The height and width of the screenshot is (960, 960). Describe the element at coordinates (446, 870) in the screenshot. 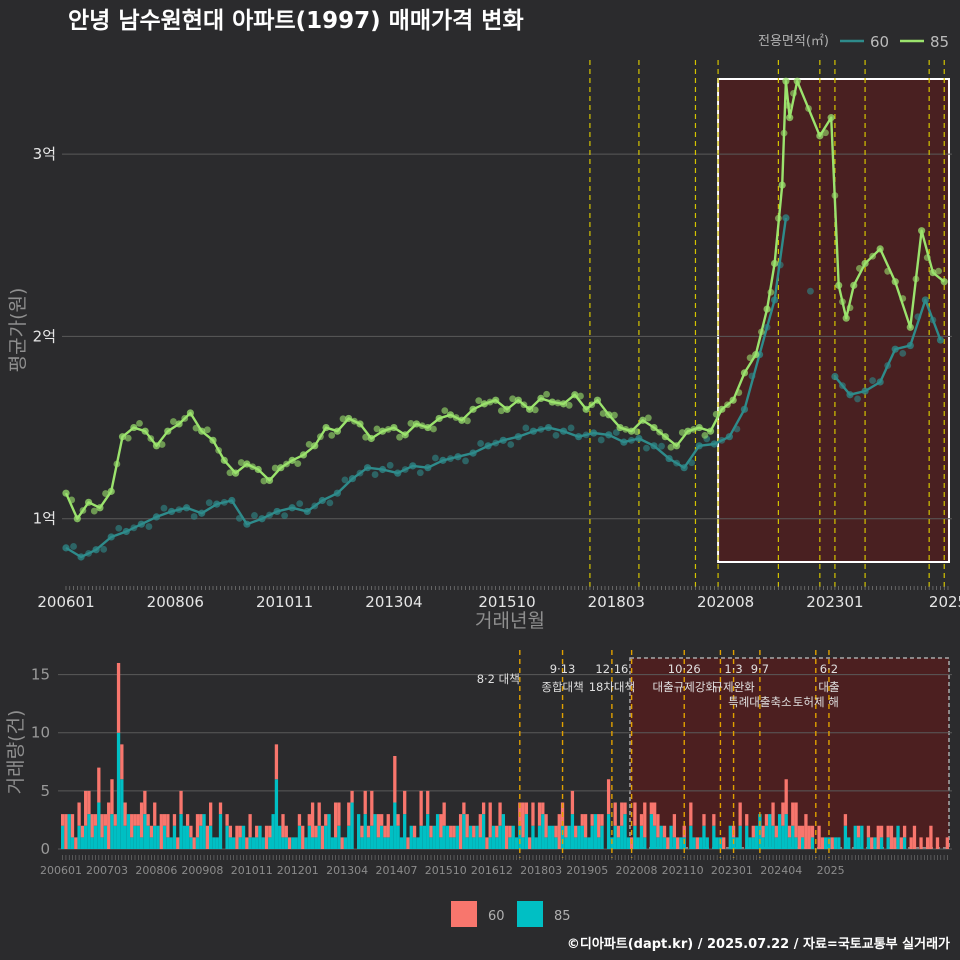

I see `volume-x-tick-label: 201510` at that location.